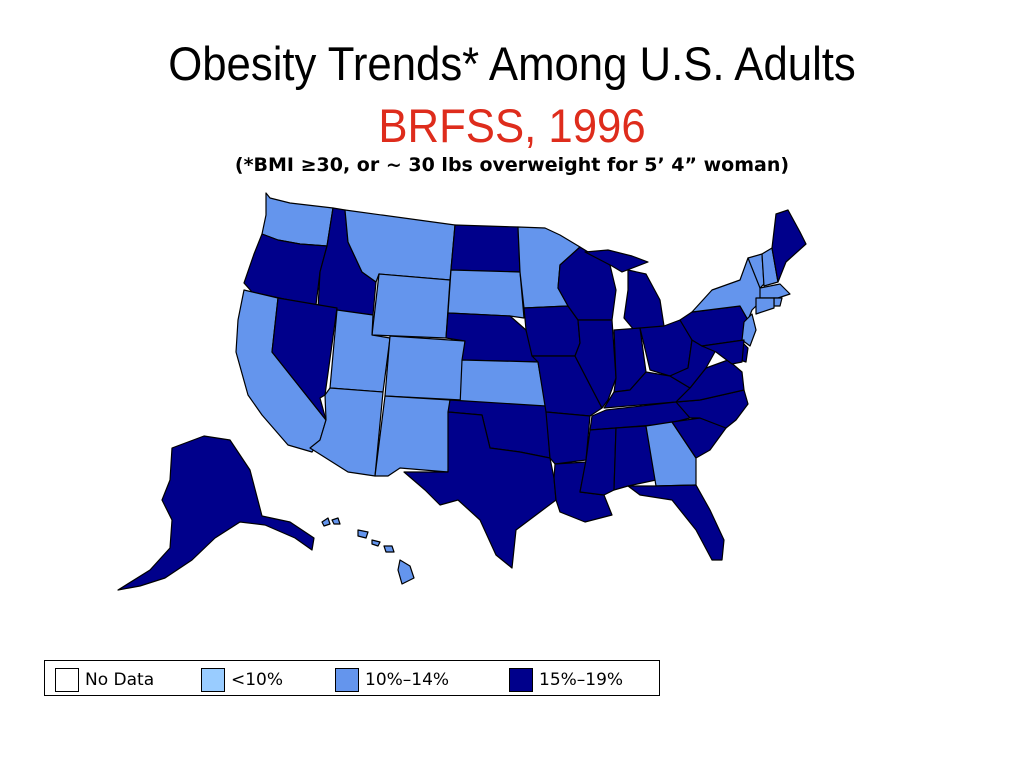  Describe the element at coordinates (486, 294) in the screenshot. I see `state-sd` at that location.